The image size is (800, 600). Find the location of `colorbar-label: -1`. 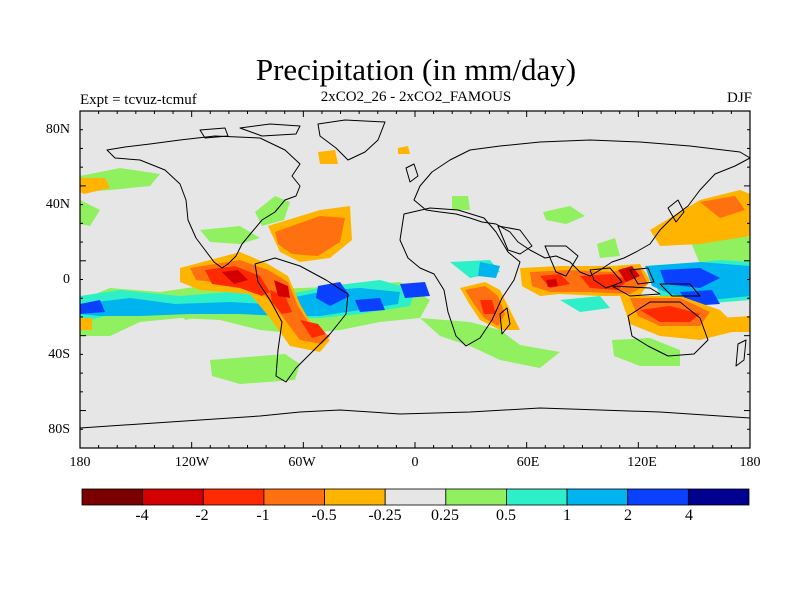

colorbar-label: -1 is located at coordinates (263, 515).